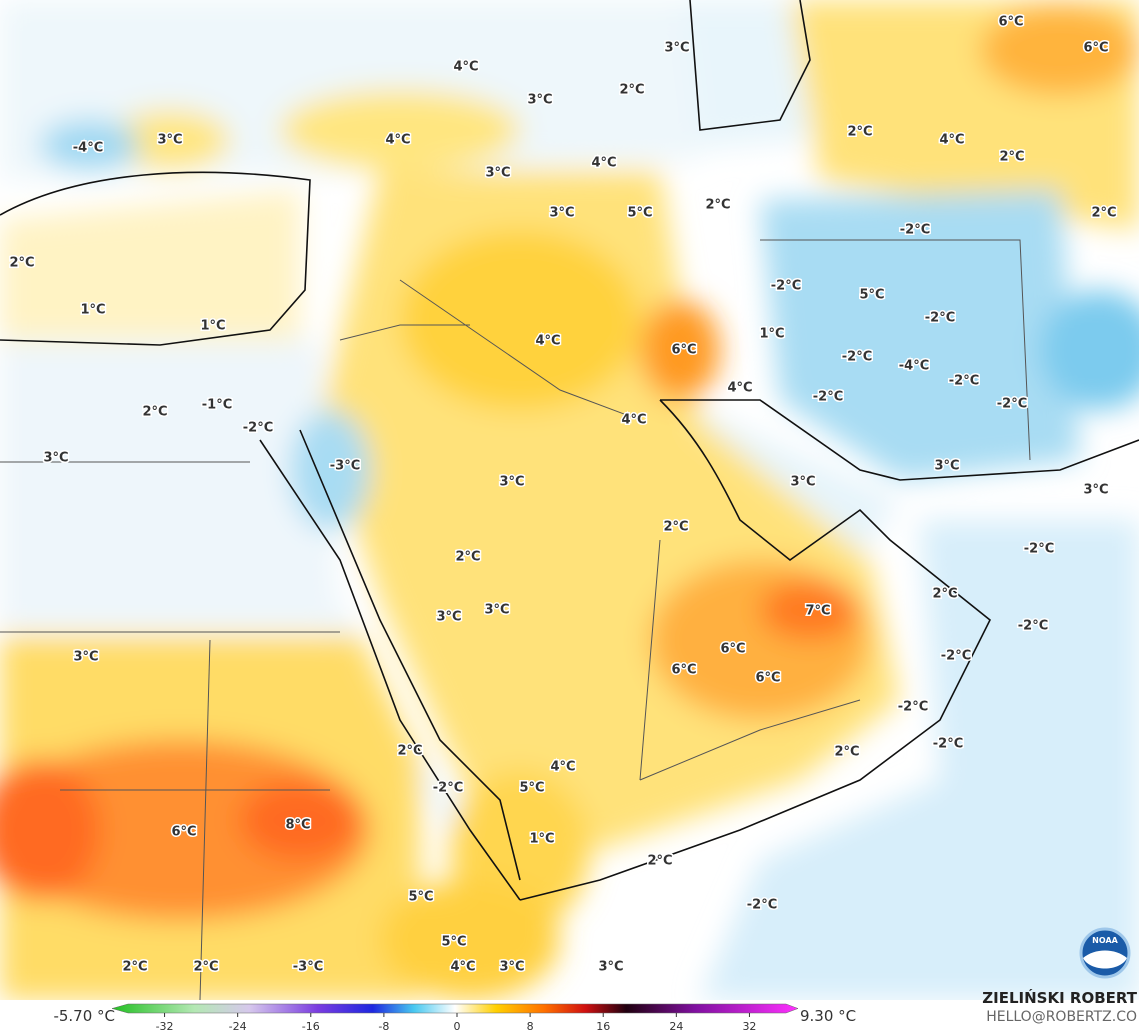 The height and width of the screenshot is (1035, 1139). I want to click on colorbar-tick-label: -24, so click(238, 1026).